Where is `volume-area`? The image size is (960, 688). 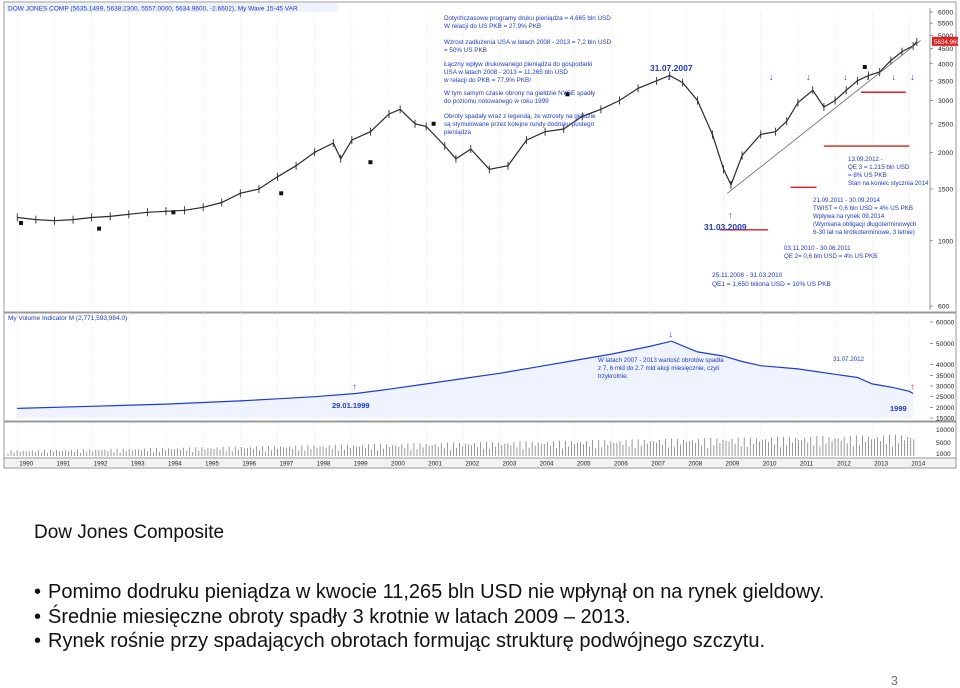 volume-area is located at coordinates (465, 379).